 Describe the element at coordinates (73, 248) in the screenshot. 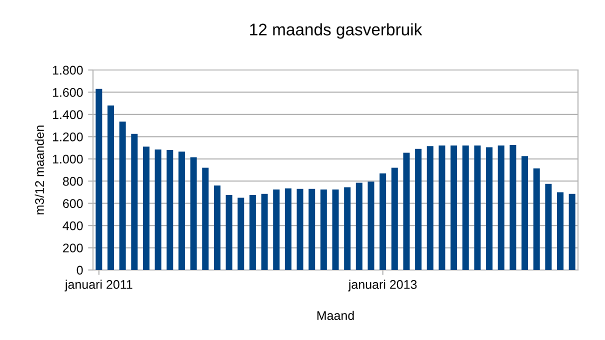

I see `y-tick-label: 200` at that location.